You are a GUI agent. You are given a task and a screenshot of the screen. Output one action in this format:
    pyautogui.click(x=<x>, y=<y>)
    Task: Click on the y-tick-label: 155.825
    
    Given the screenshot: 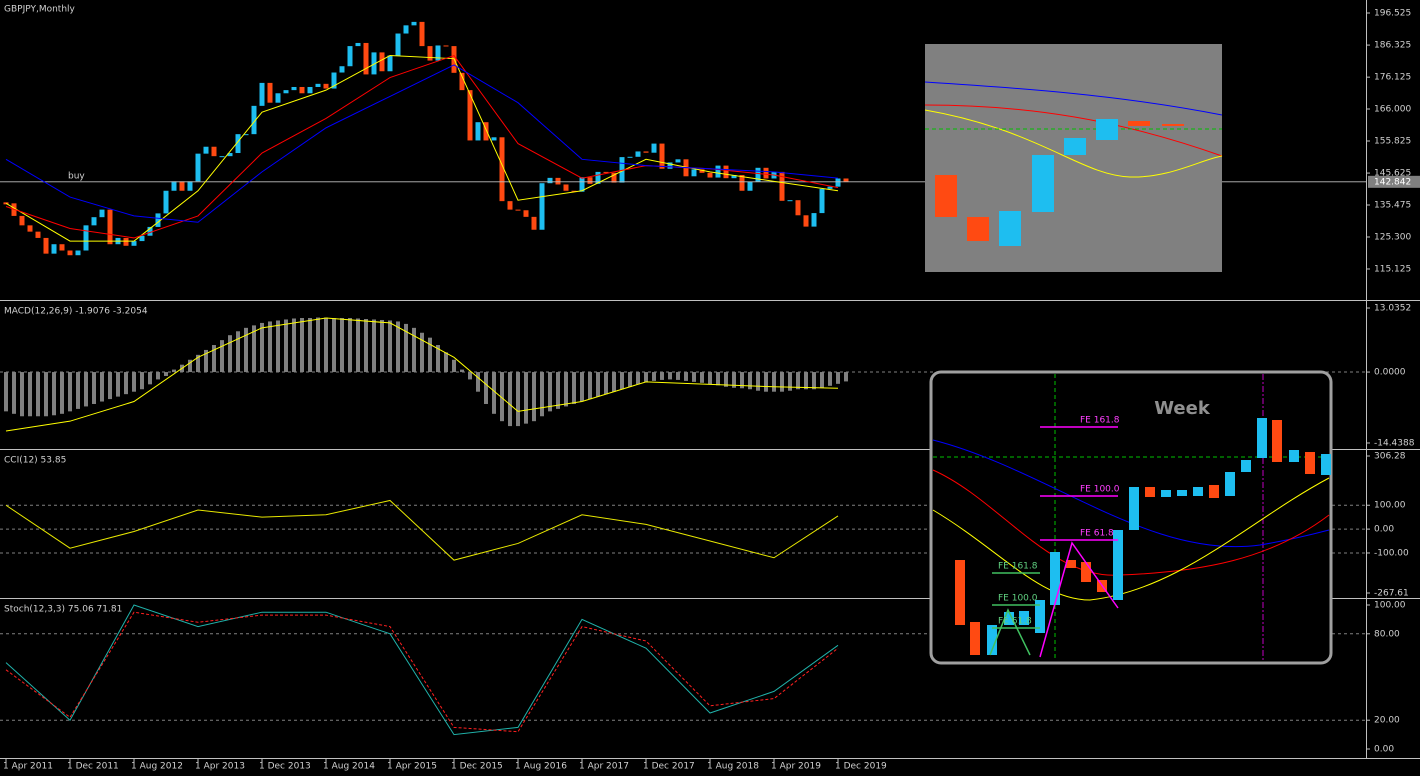 What is the action you would take?
    pyautogui.click(x=1392, y=141)
    